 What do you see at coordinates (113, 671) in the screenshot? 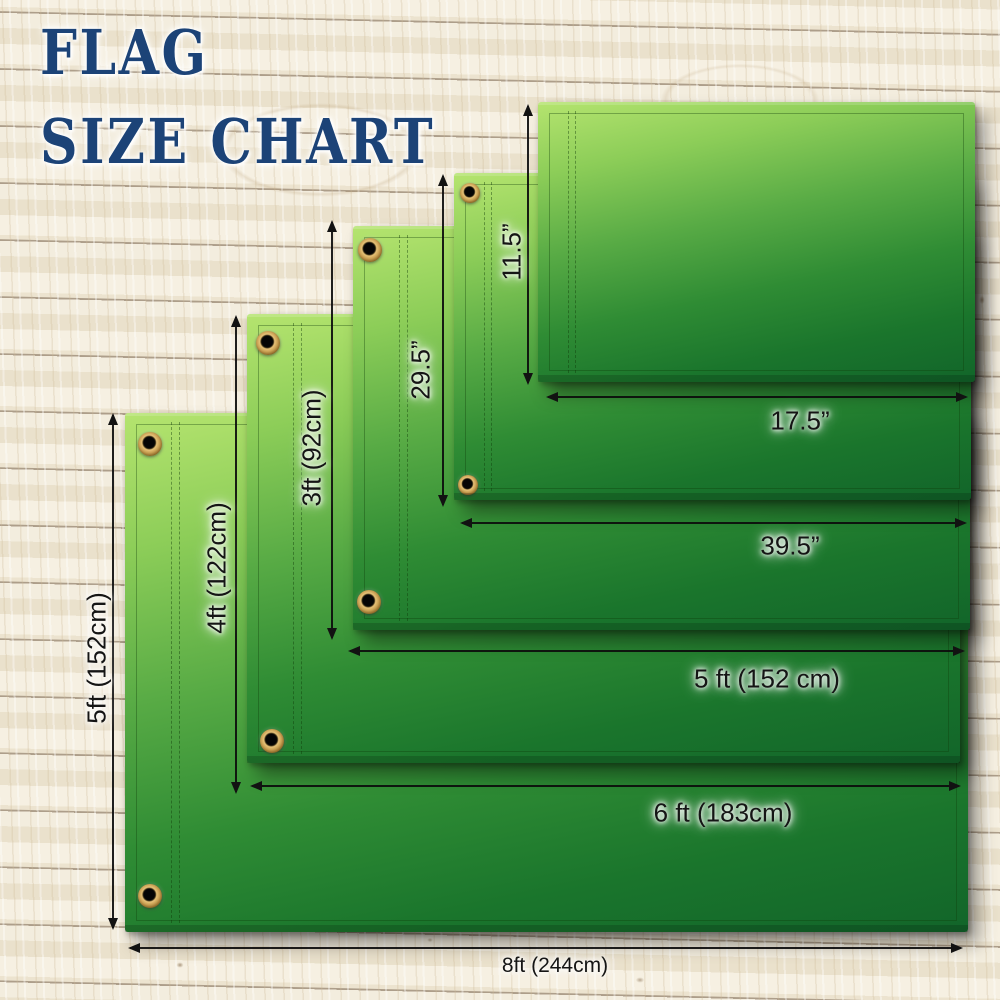
I see `height-arrow-flag-8ft` at bounding box center [113, 671].